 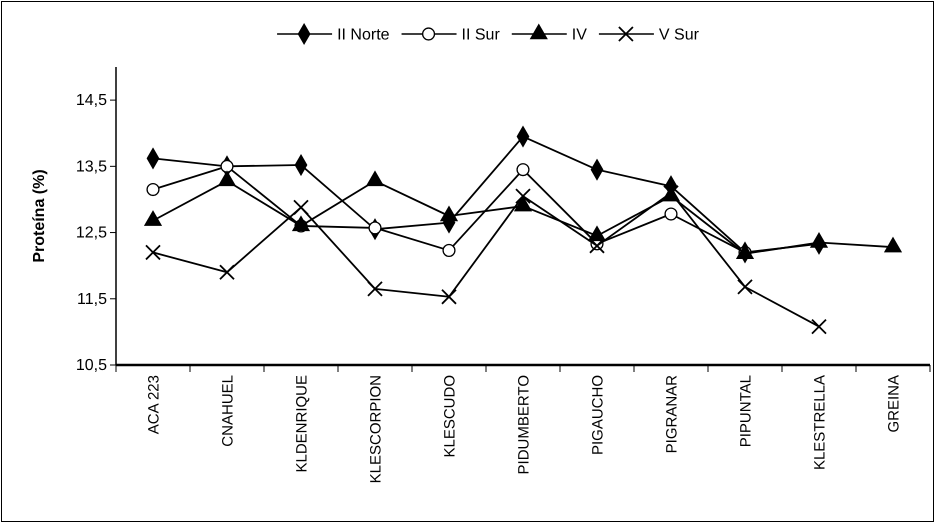 What do you see at coordinates (523, 424) in the screenshot?
I see `x-tick-label: PIDUMBERTO` at bounding box center [523, 424].